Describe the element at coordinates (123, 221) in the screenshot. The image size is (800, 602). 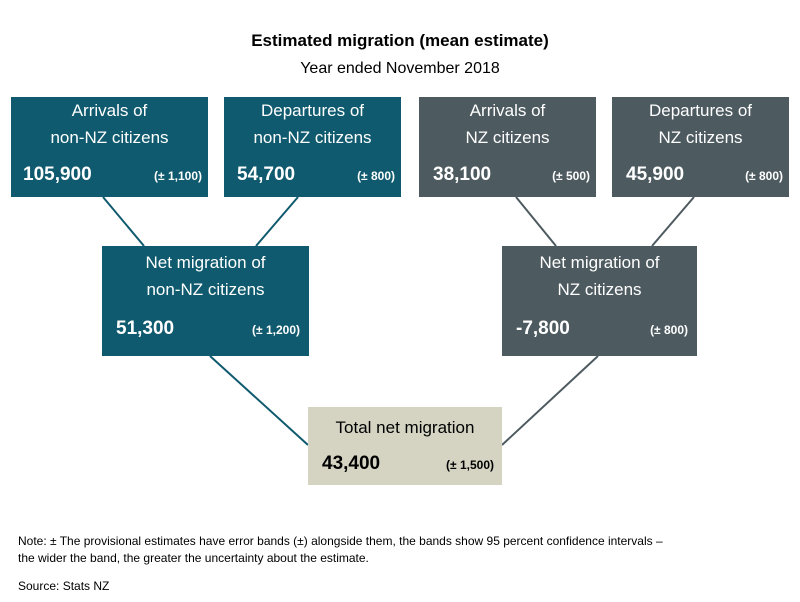
I see `connector-arrivals-non-nz` at that location.